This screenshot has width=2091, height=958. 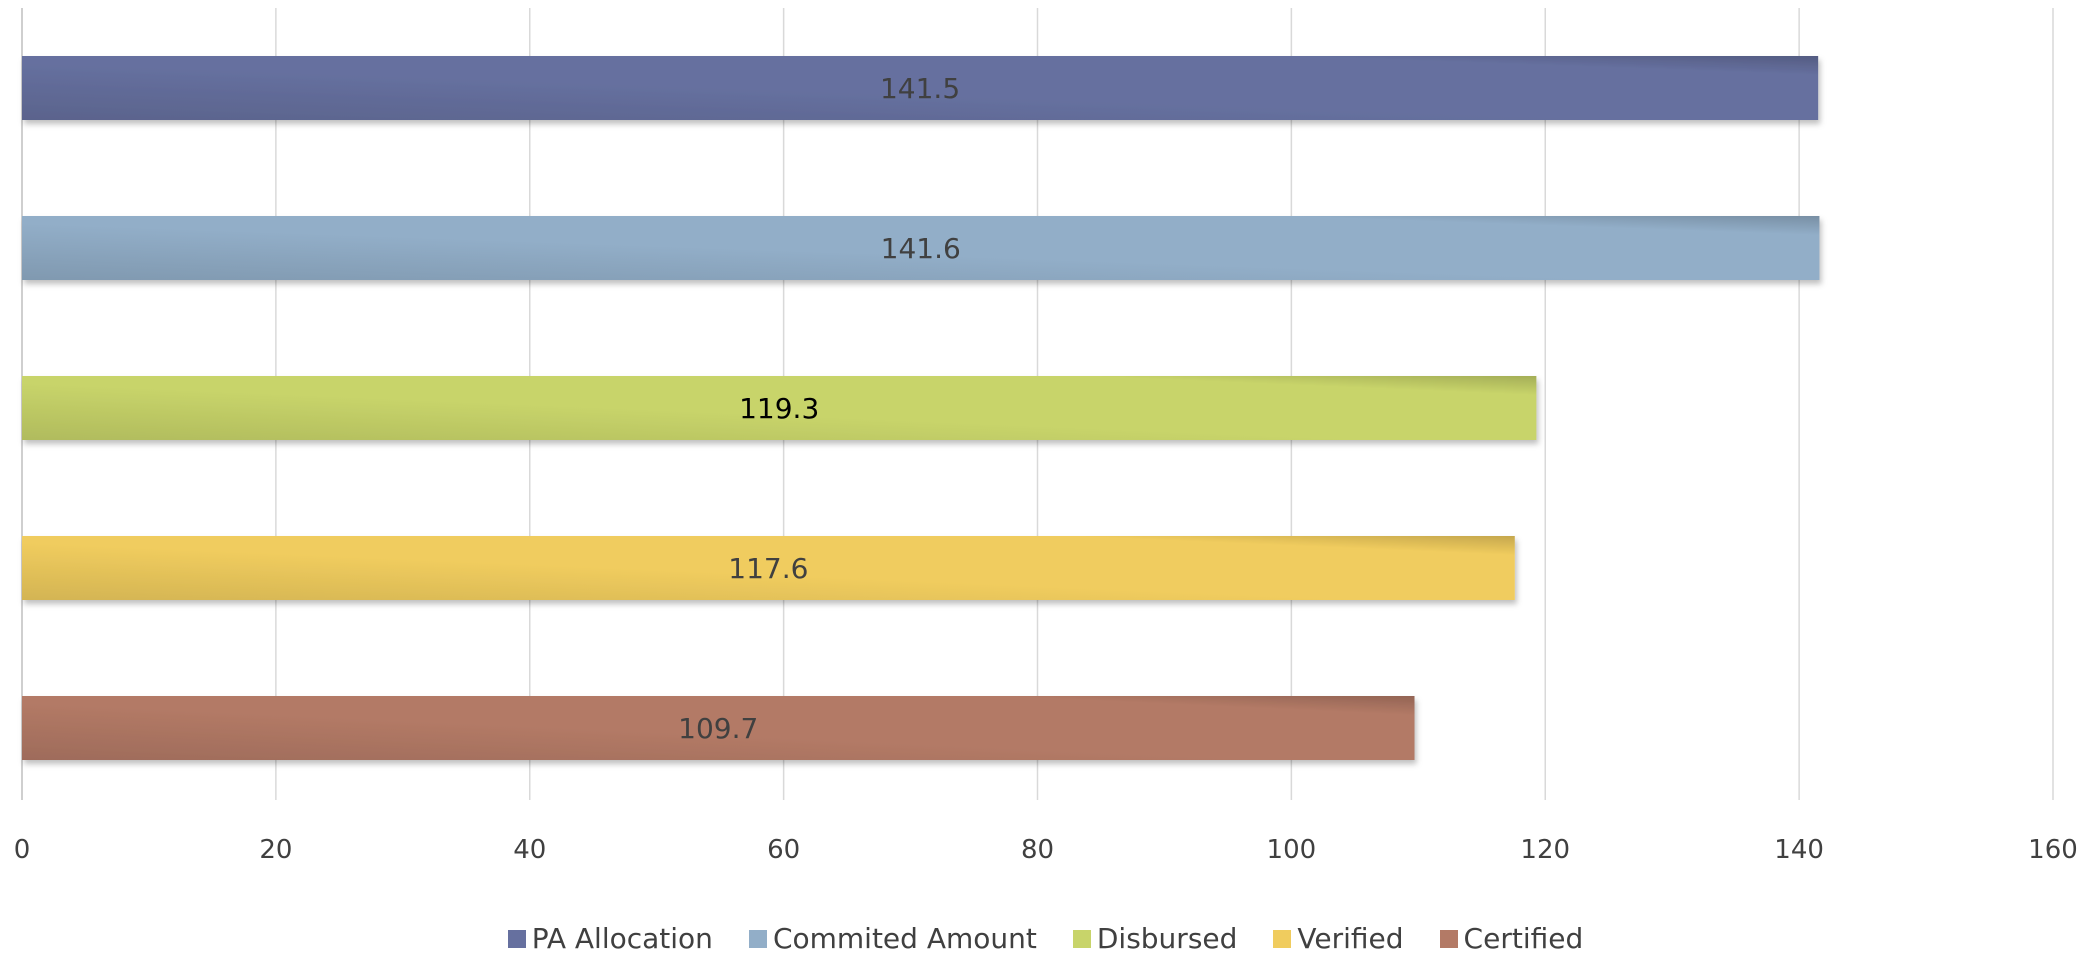 I want to click on x-tick-label: 120, so click(x=1545, y=850).